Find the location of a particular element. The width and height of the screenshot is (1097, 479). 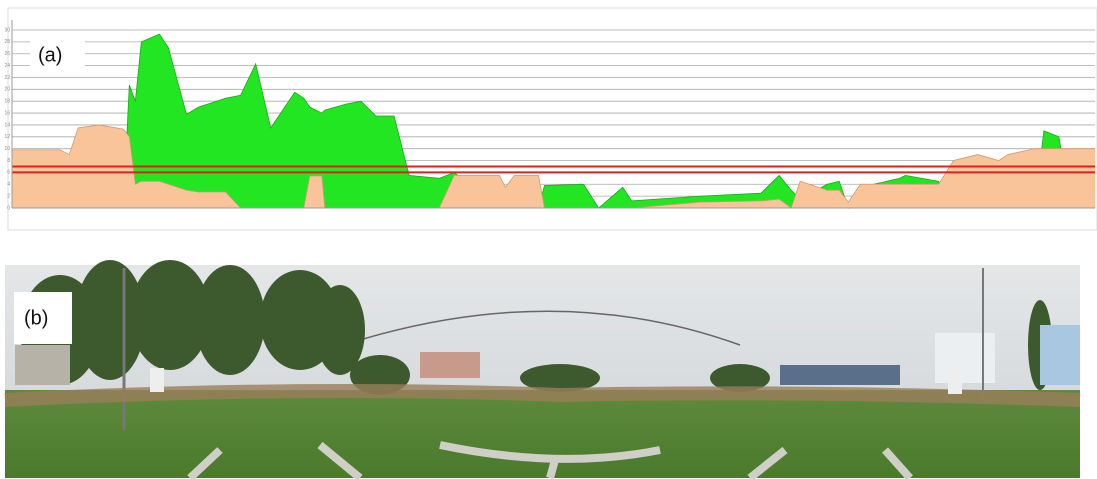

y-tick-label: 4 is located at coordinates (8, 185).